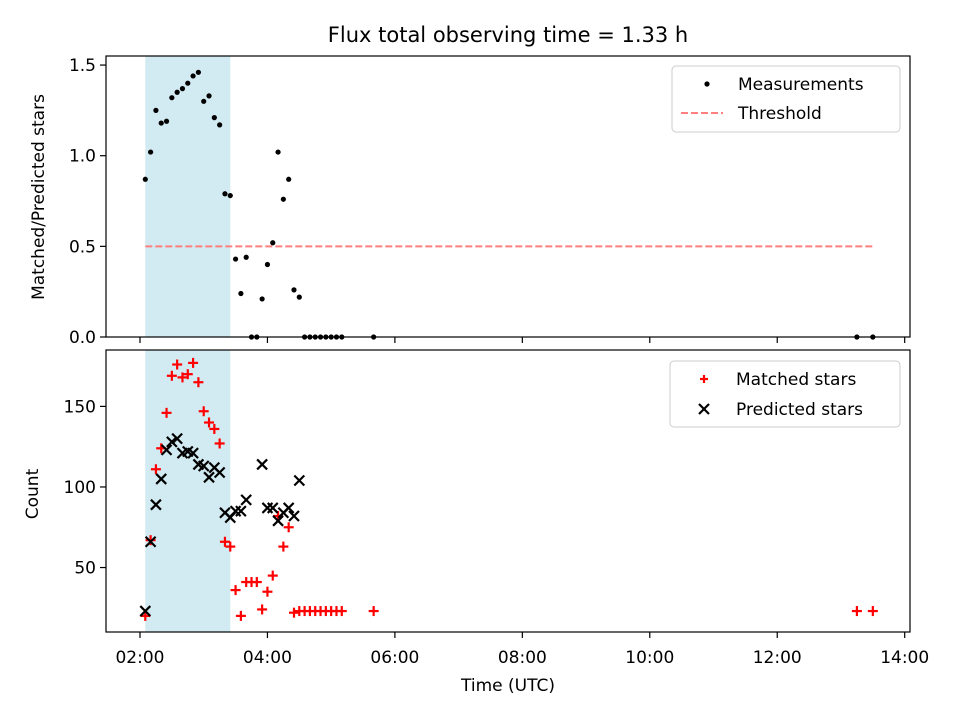  I want to click on x-tick-label: 08:00, so click(522, 658).